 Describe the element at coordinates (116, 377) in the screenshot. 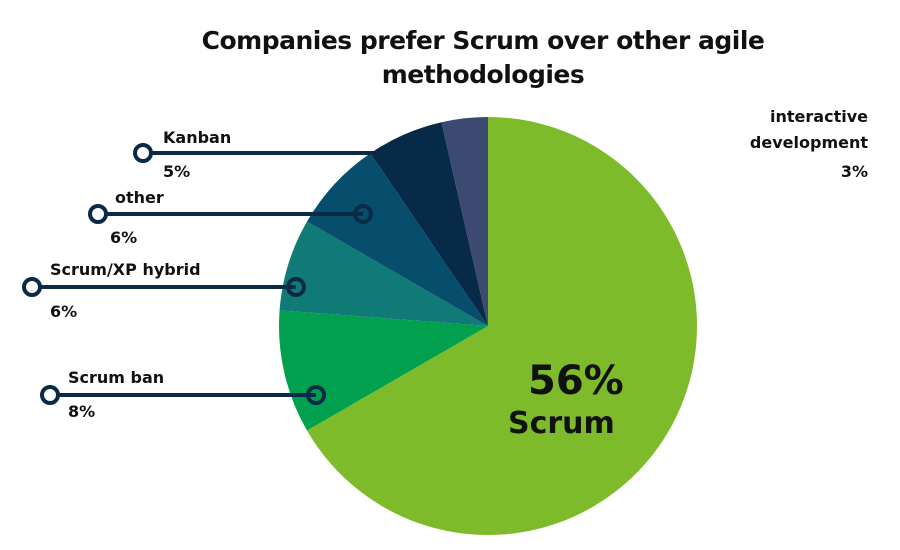

I see `slice-label: Scrum ban` at that location.